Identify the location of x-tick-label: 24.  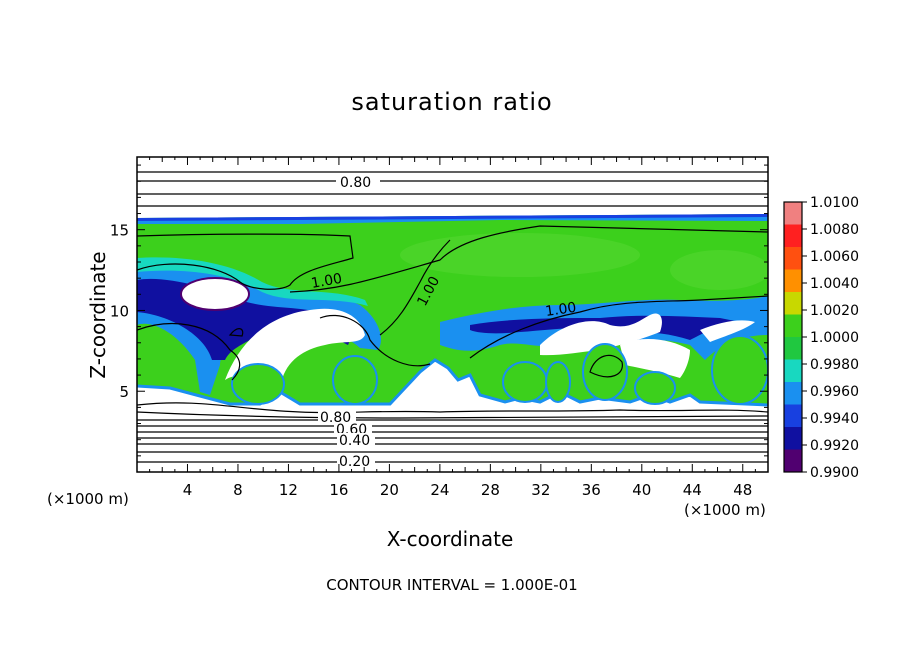
(439, 490).